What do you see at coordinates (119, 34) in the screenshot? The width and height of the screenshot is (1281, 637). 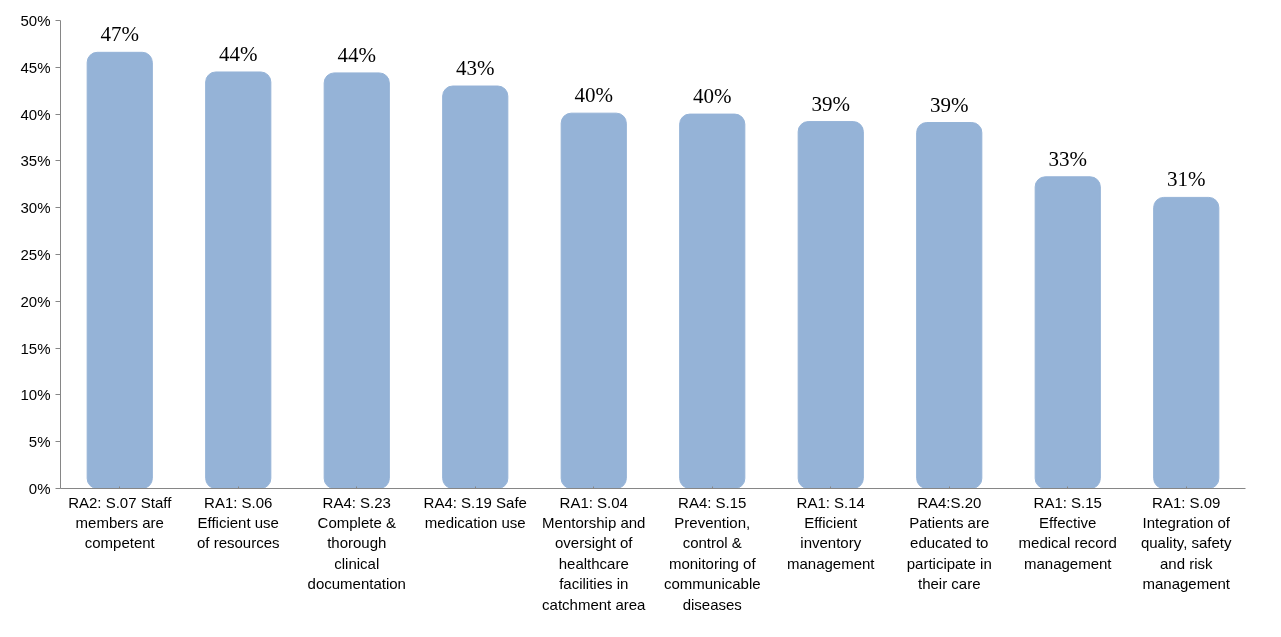 I see `data-label: 47%` at bounding box center [119, 34].